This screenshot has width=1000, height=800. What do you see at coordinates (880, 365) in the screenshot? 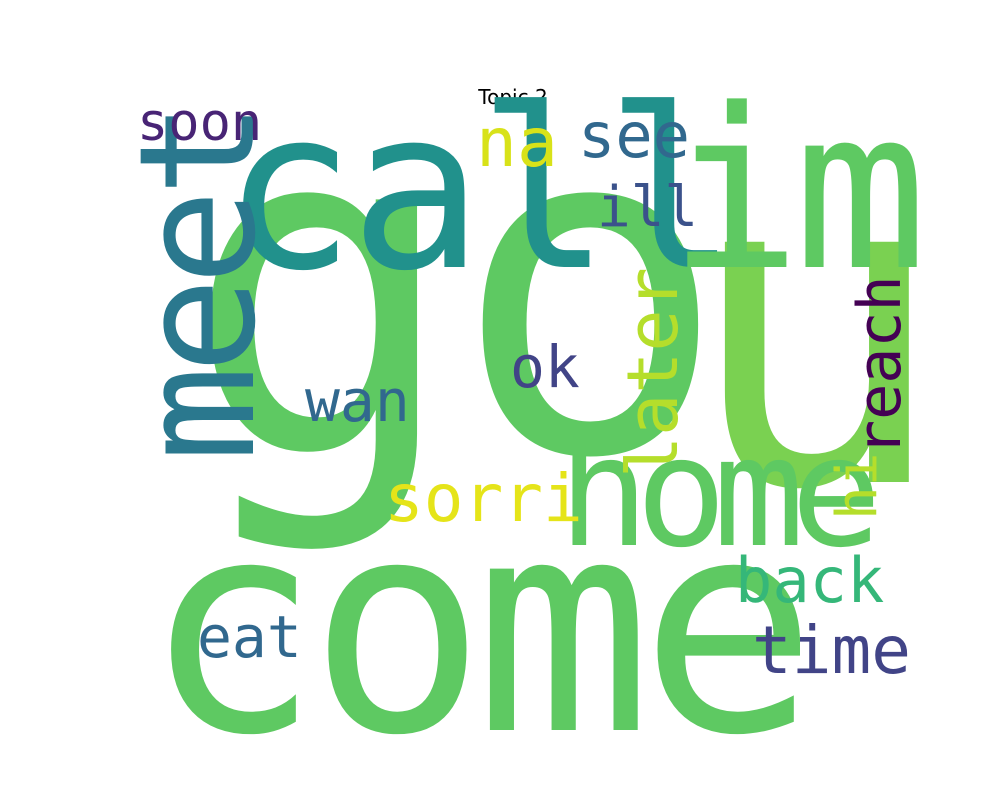
I see `word-reach: reach` at bounding box center [880, 365].